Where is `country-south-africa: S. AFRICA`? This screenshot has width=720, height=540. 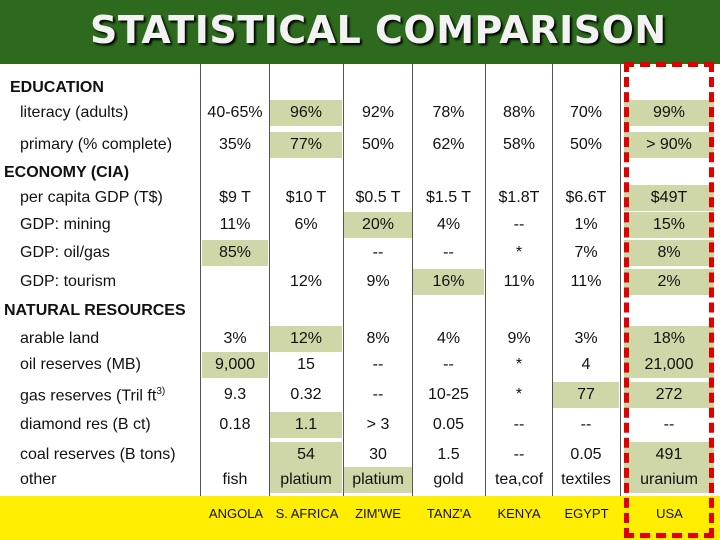 country-south-africa: S. AFRICA is located at coordinates (307, 513).